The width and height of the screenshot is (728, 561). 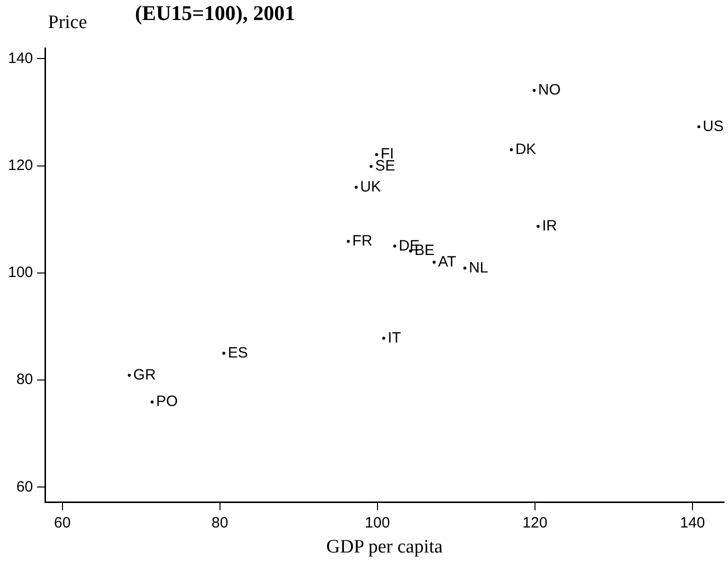 What do you see at coordinates (478, 267) in the screenshot?
I see `data-label: NL` at bounding box center [478, 267].